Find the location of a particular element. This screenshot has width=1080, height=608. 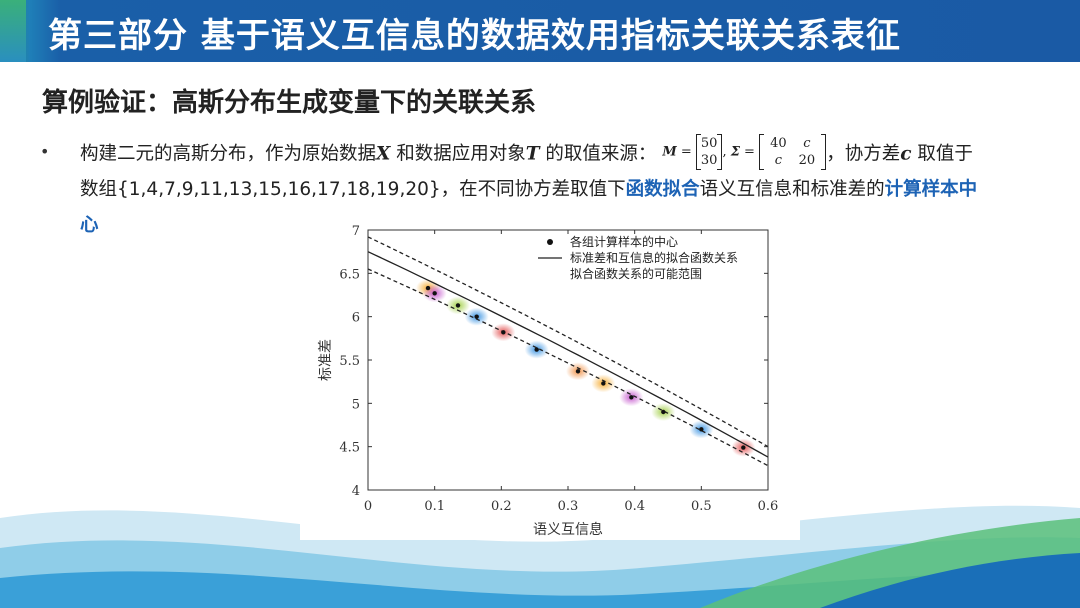

highlight-sample-center: 计算样本中 is located at coordinates (931, 189).